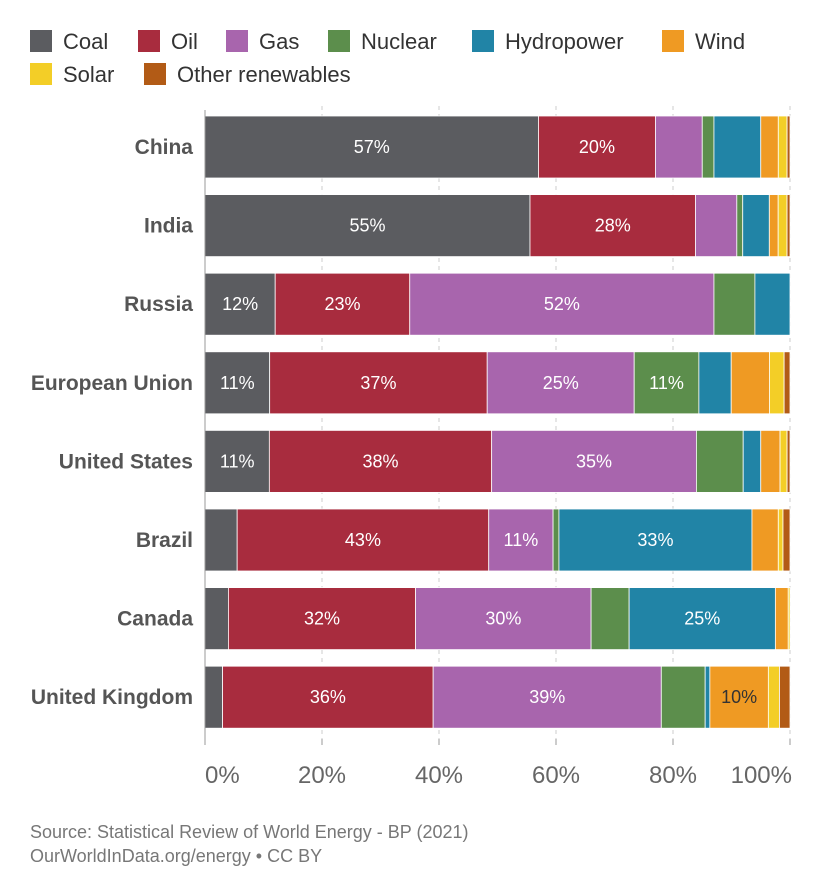 The image size is (828, 881). I want to click on bar-european-union-wind, so click(750, 383).